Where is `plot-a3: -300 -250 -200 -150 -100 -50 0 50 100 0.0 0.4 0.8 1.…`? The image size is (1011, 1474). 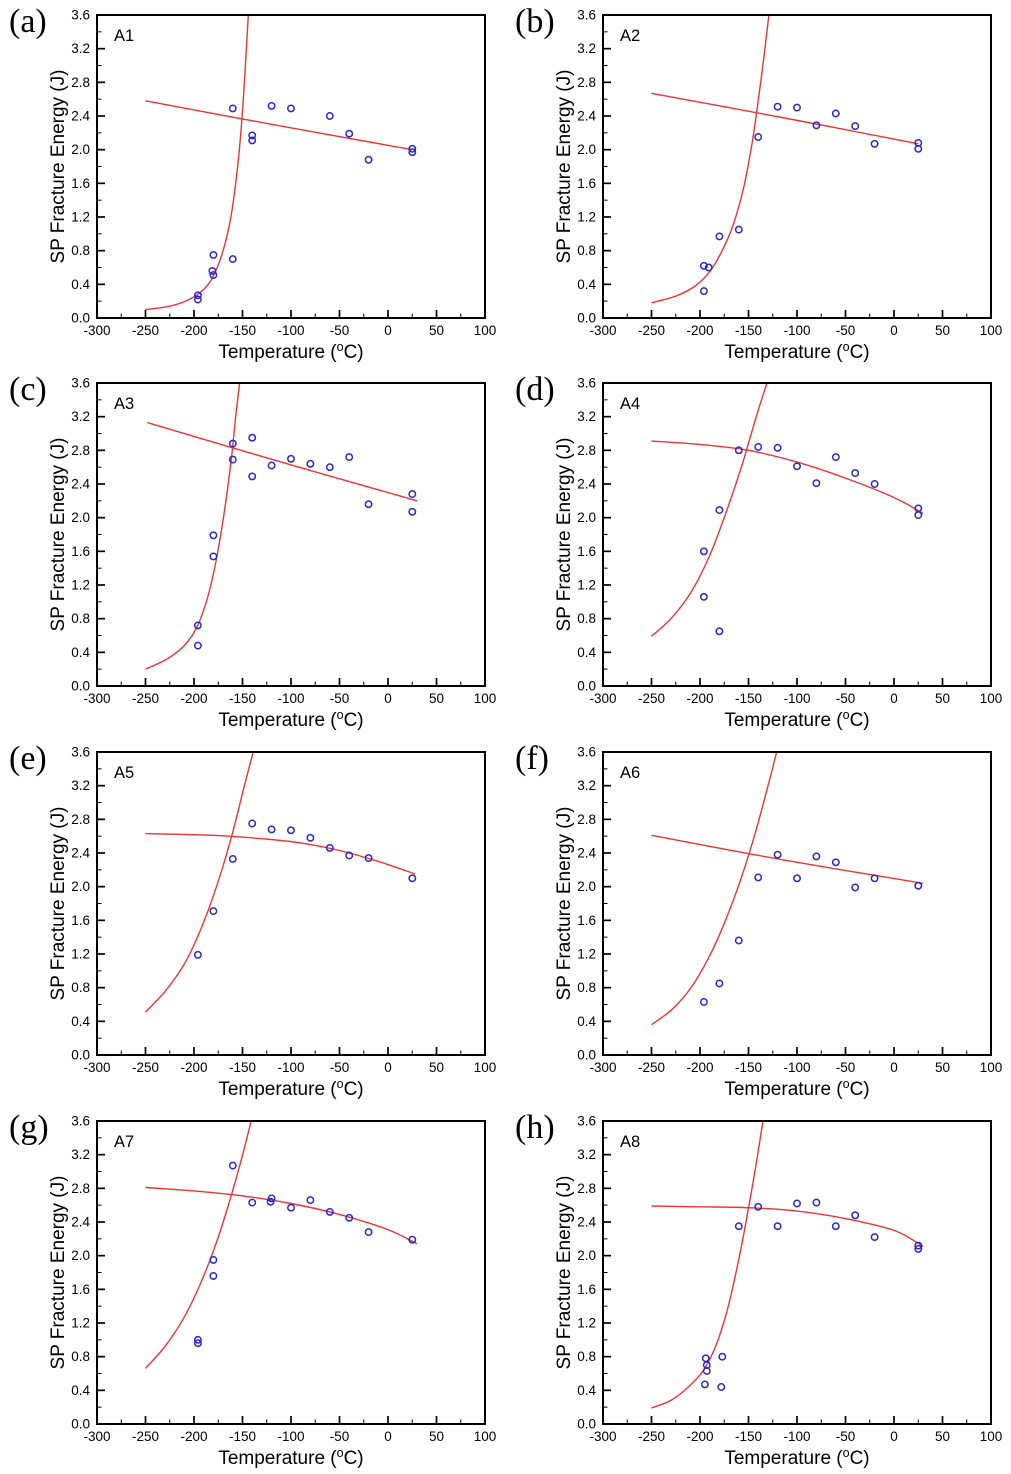 plot-a3: -300 -250 -200 -150 -100 -50 0 50 100 0.0 0.4 0.8 1.… is located at coordinates (272, 554).